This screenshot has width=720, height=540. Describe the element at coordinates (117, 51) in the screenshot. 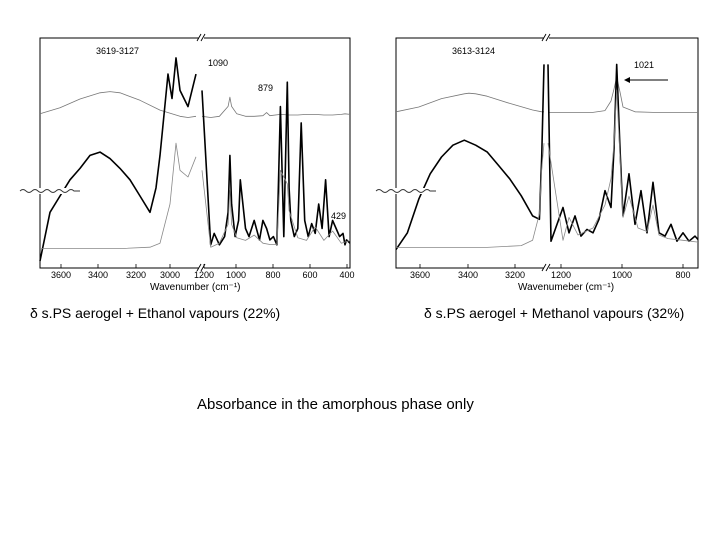

I see `peak-annotation: 3619-3127` at that location.